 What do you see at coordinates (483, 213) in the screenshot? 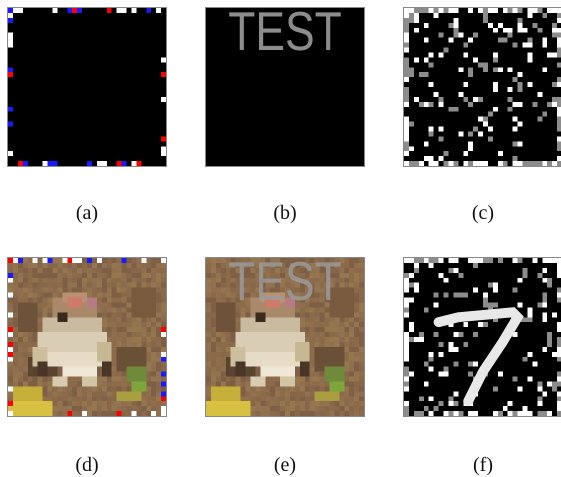
I see `caption-c: (c)` at bounding box center [483, 213].